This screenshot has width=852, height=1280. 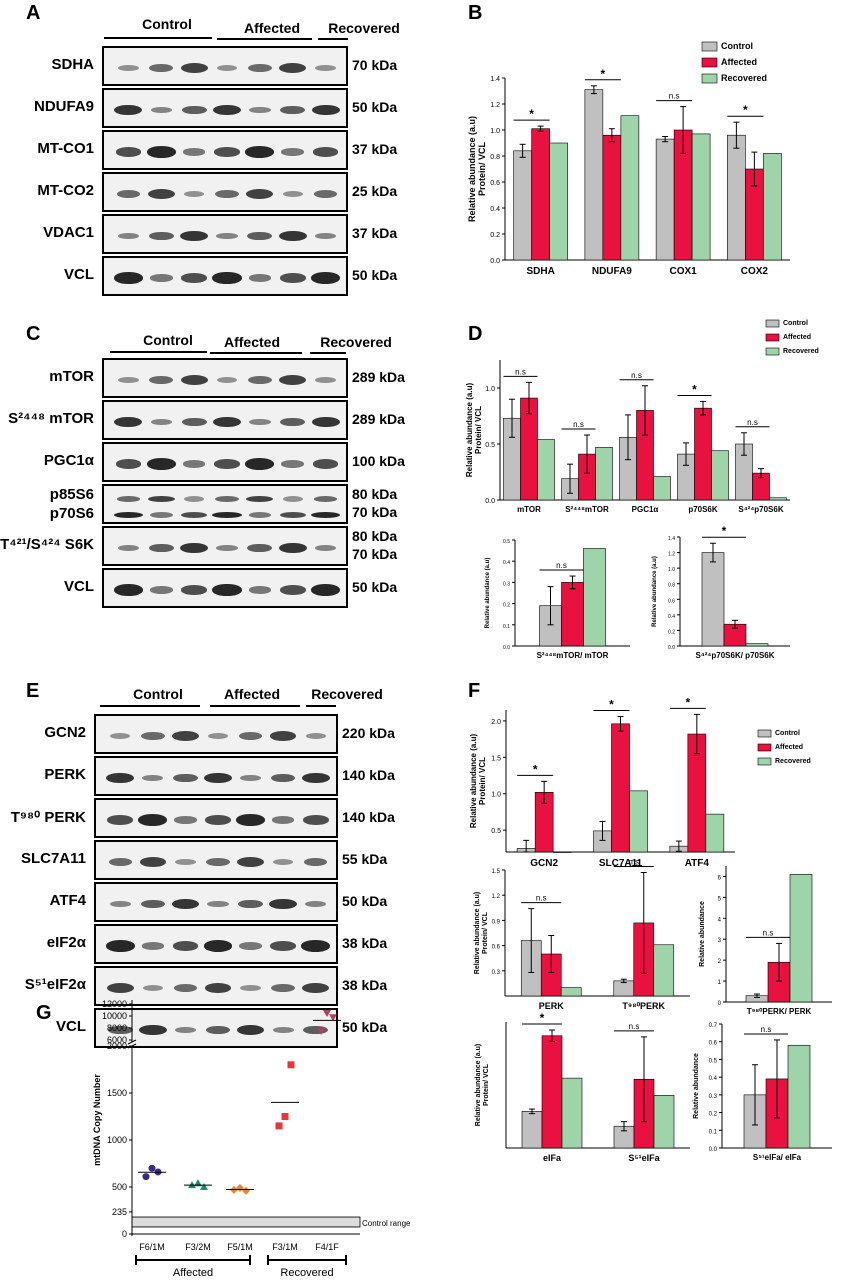 I want to click on kda-label: 80 kDa 70 kDa, so click(x=374, y=545).